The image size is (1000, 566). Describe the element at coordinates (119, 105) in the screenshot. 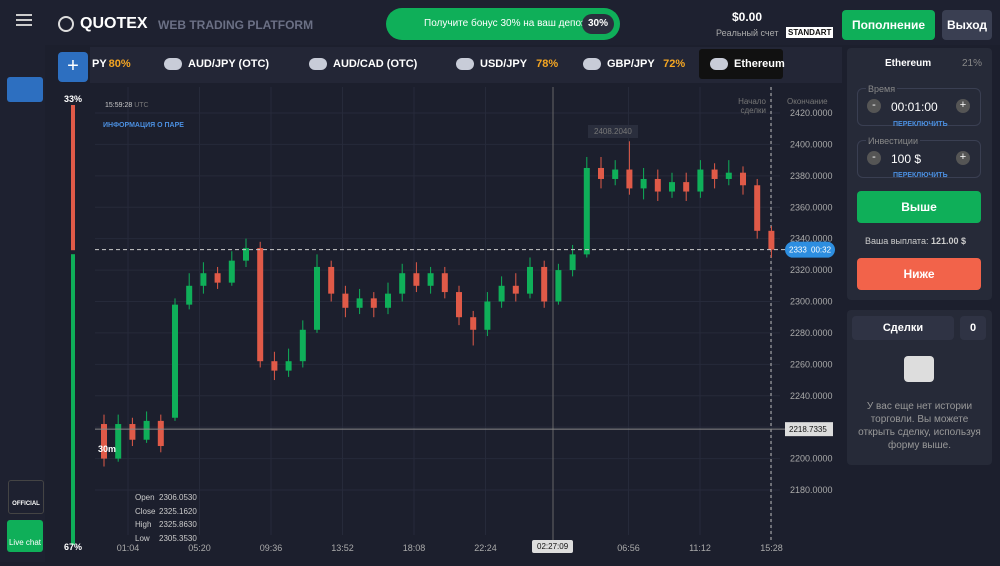

I see `time: 15:59:28` at that location.